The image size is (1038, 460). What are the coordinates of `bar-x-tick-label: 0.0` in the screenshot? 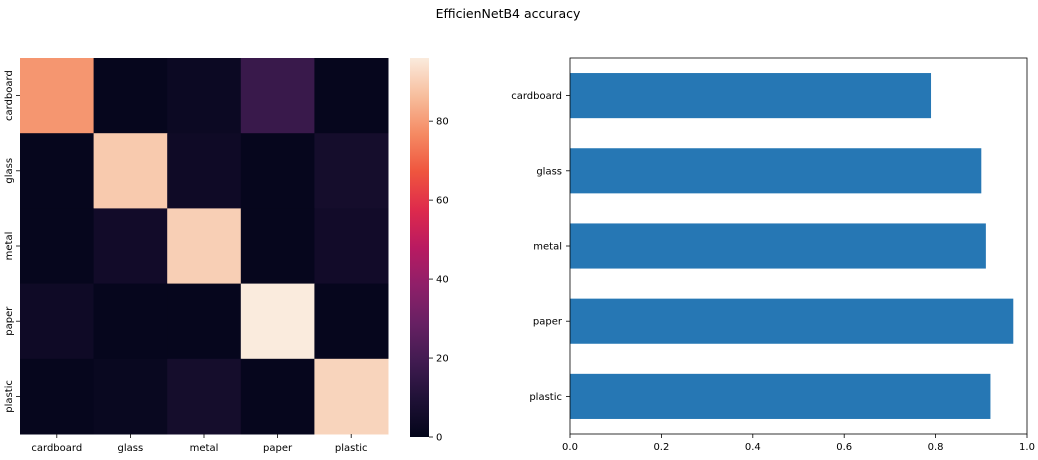 It's located at (570, 447).